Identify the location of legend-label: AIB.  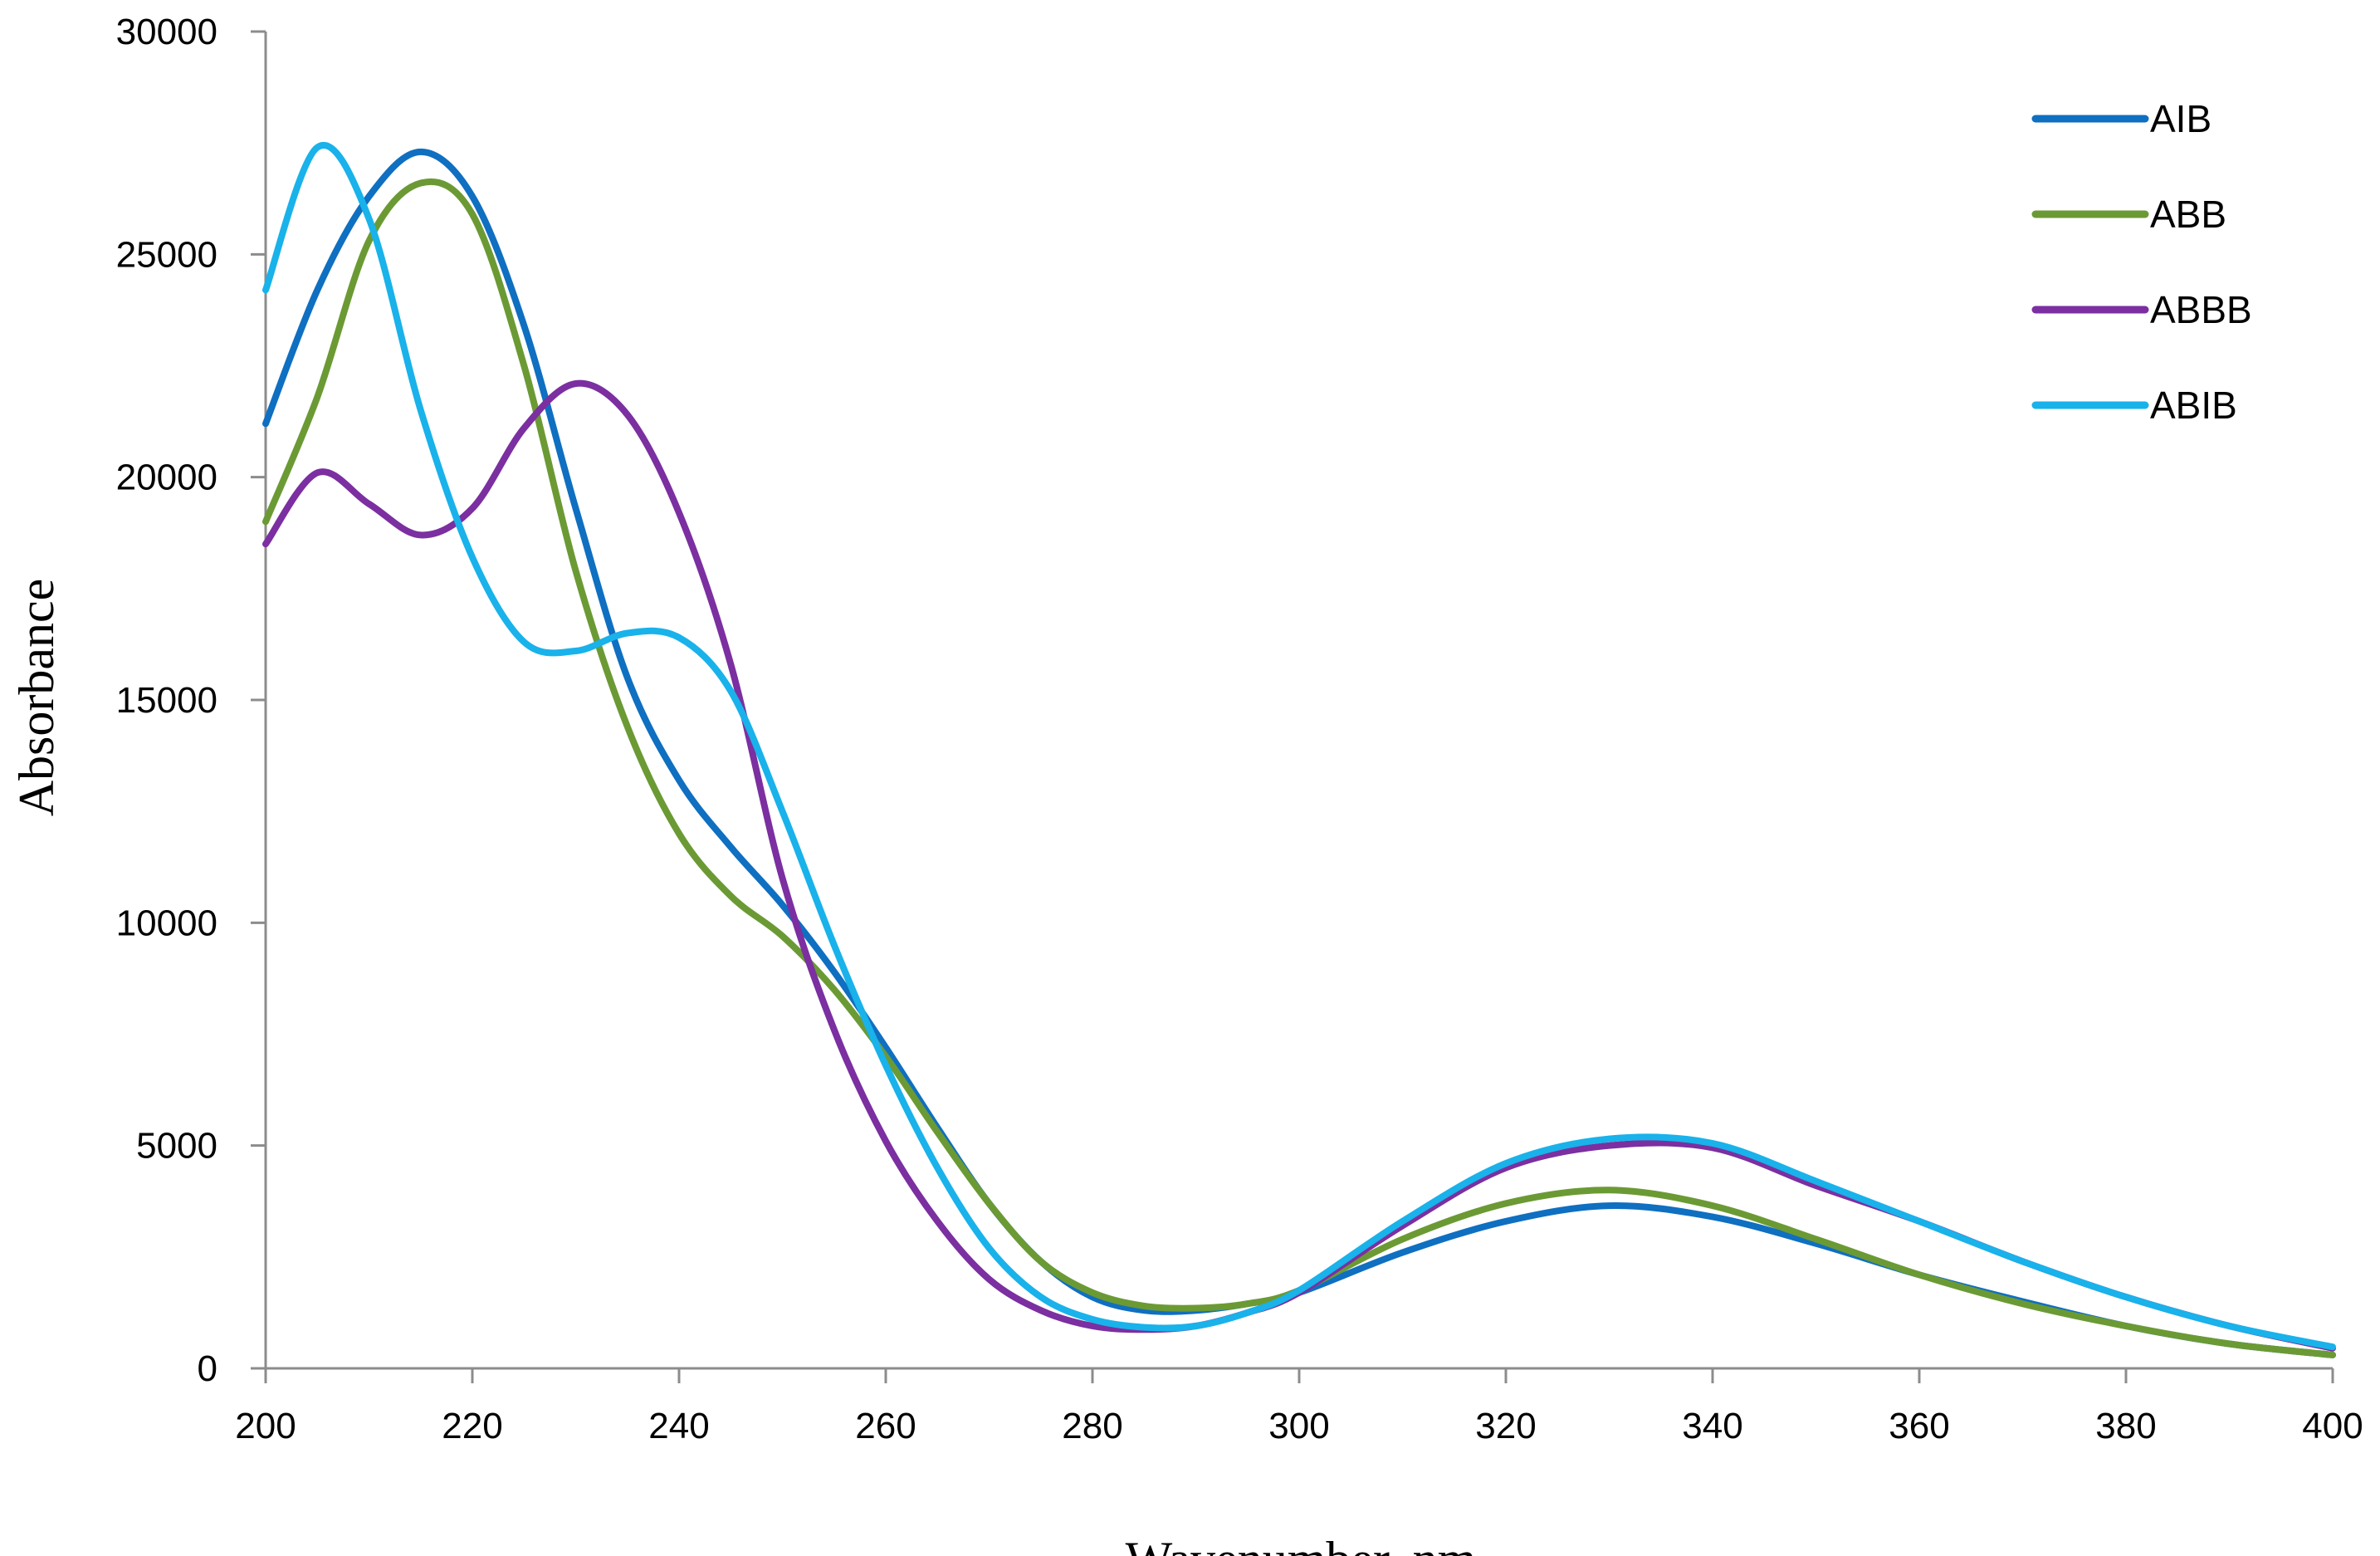
(2180, 119).